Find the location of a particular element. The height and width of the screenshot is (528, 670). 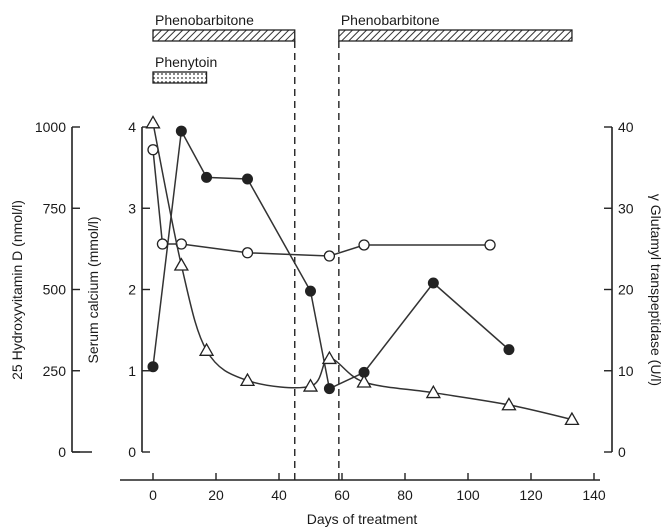

x-tick-label: 60 is located at coordinates (342, 495).